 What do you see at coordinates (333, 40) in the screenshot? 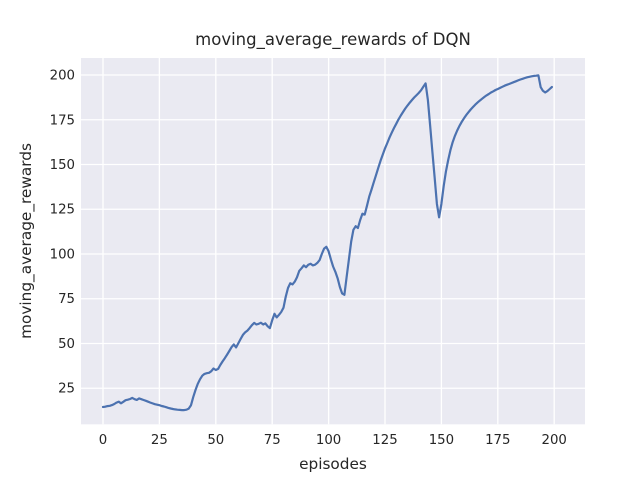
I see `chart-title: moving_average_rewards of DQN` at bounding box center [333, 40].